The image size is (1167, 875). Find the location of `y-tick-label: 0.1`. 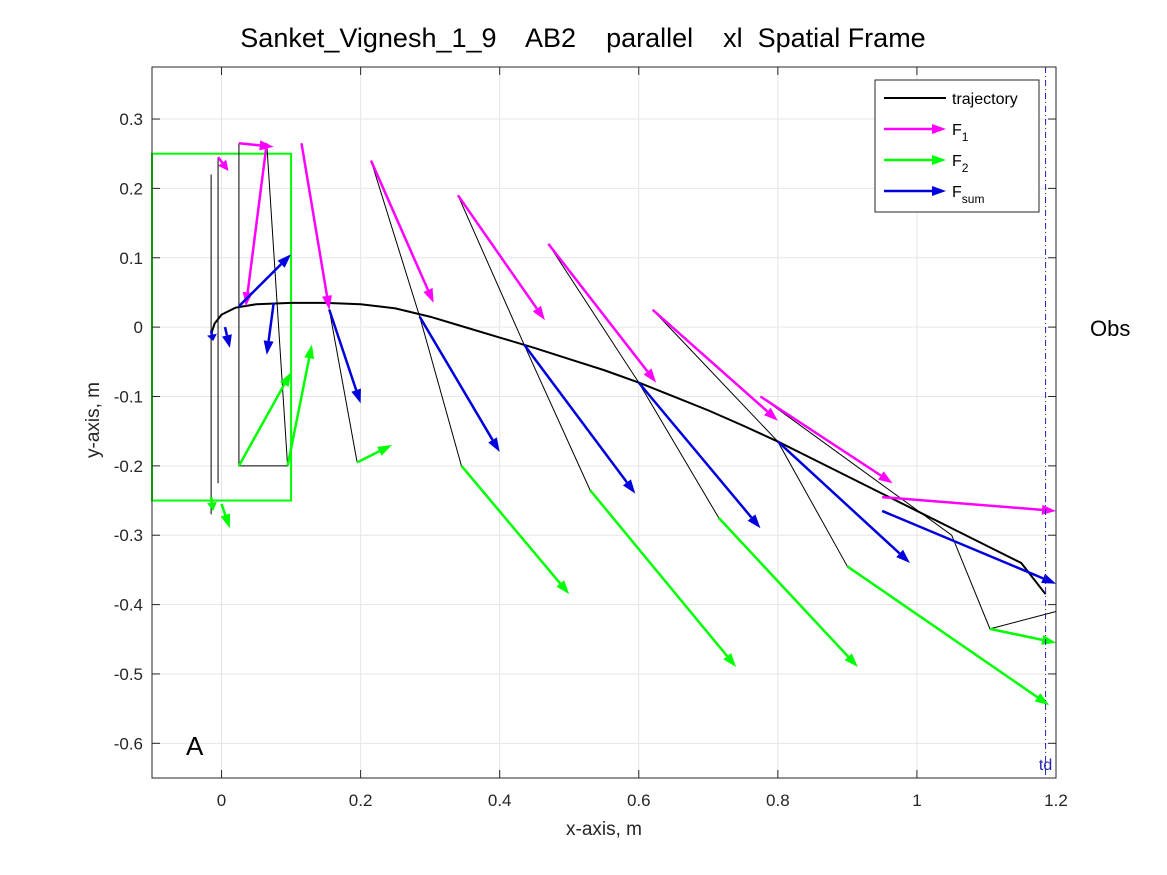

y-tick-label: 0.1 is located at coordinates (131, 258).